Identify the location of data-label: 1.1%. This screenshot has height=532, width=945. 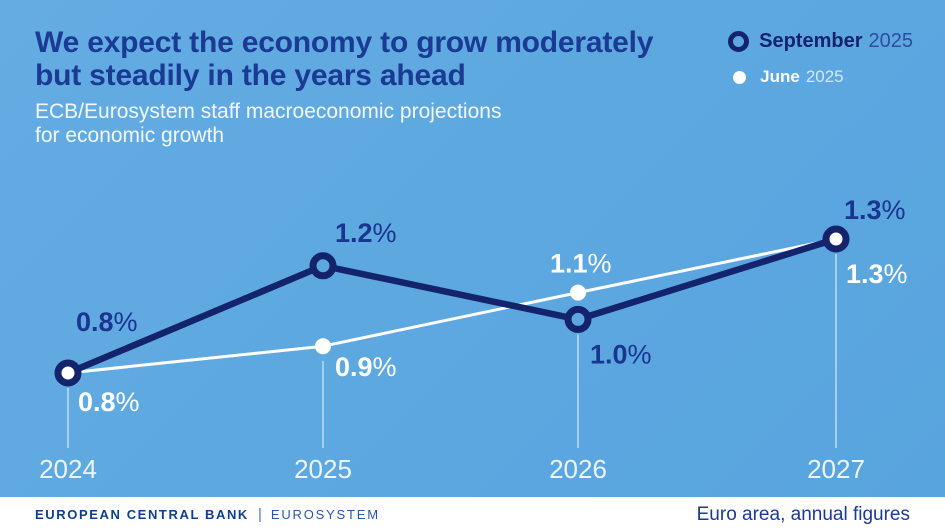
(581, 264).